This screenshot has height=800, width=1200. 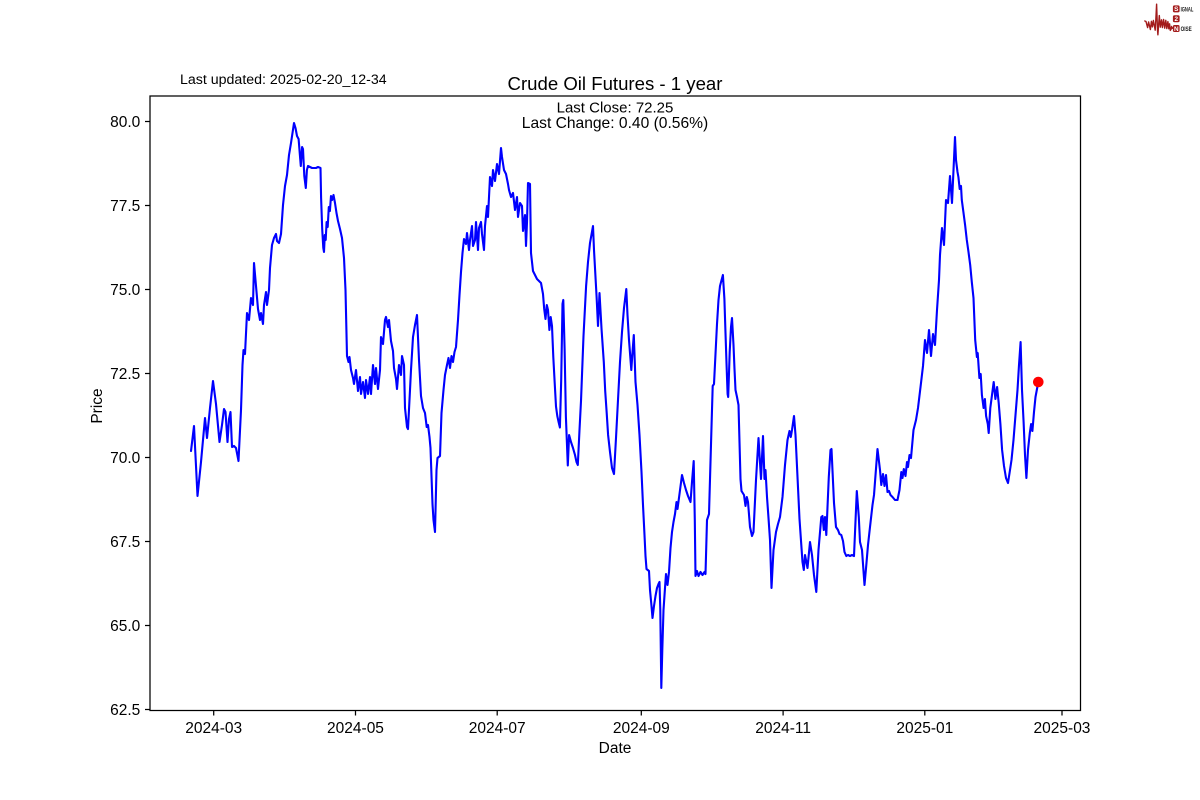 What do you see at coordinates (125, 122) in the screenshot?
I see `svg-text: 80.0` at bounding box center [125, 122].